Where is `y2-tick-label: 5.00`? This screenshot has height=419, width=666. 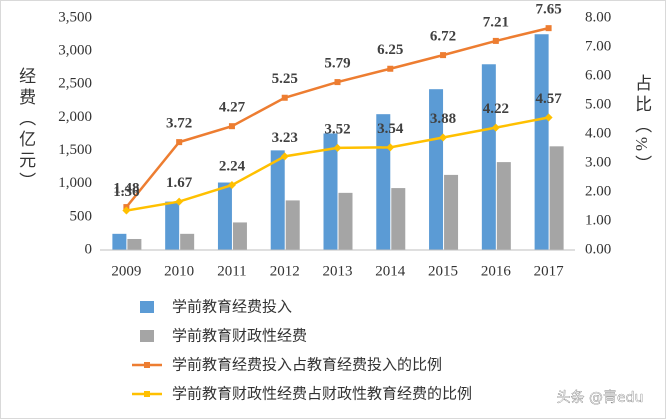
y2-tick-label: 5.00 is located at coordinates (598, 104).